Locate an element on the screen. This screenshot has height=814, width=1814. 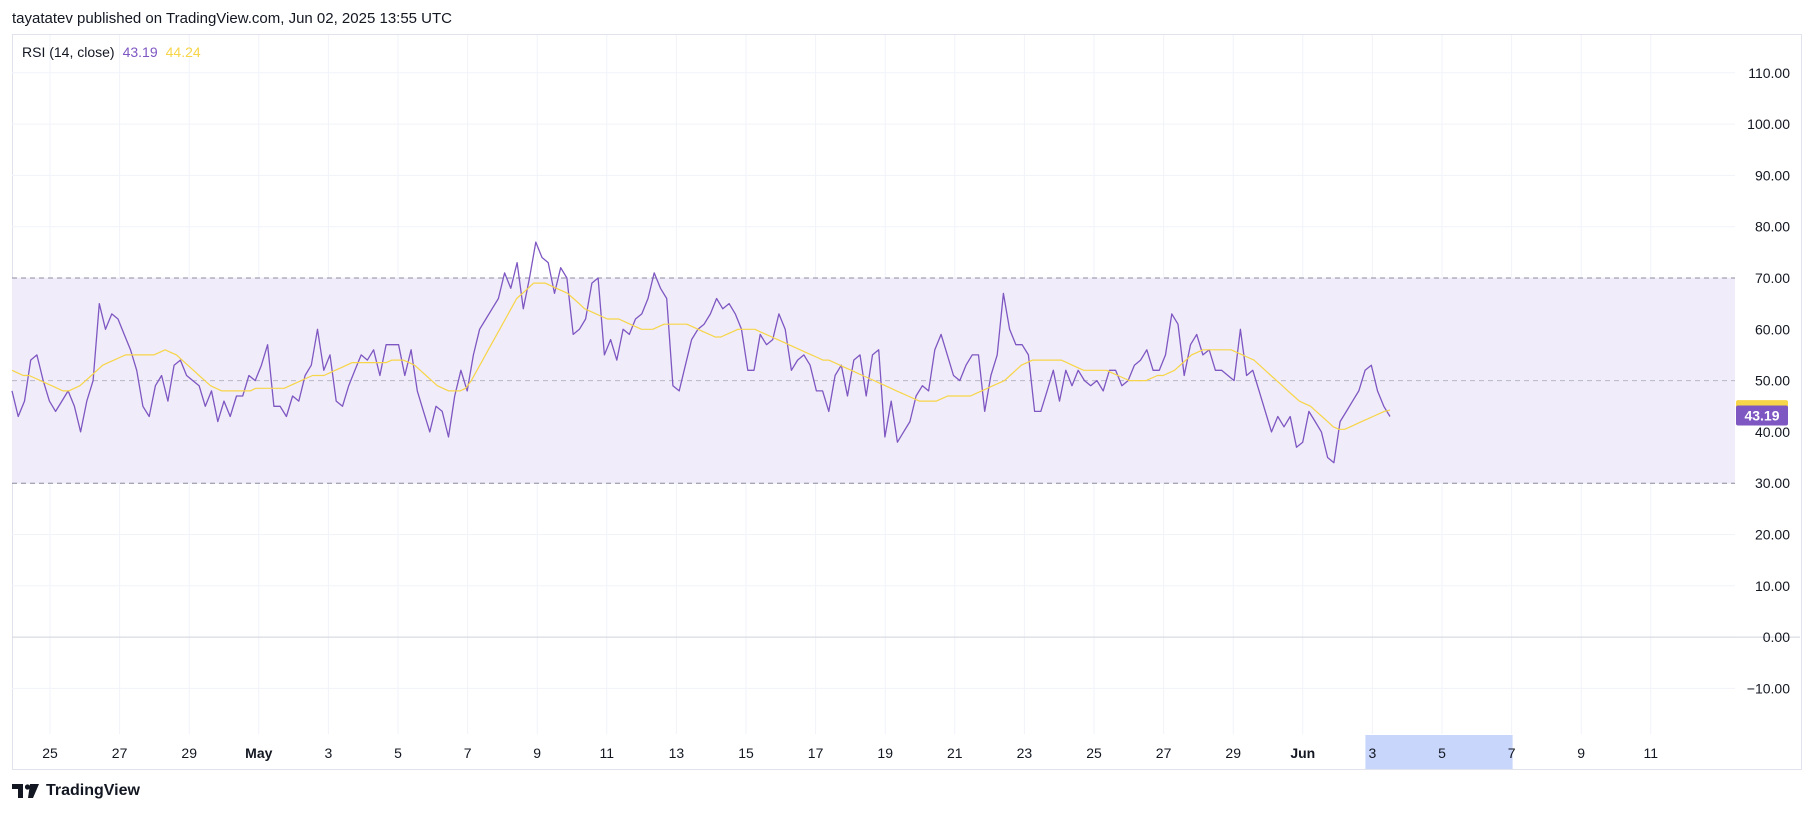
legend-rsi-value: 43.19 is located at coordinates (140, 52).